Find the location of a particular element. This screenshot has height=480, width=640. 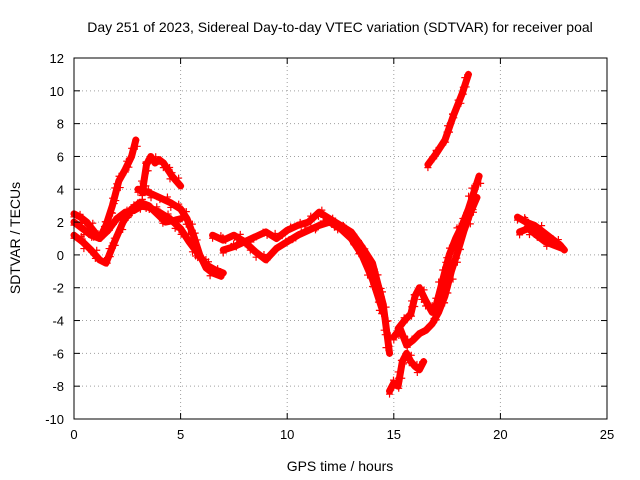

x-tick-label: 10 is located at coordinates (287, 434).